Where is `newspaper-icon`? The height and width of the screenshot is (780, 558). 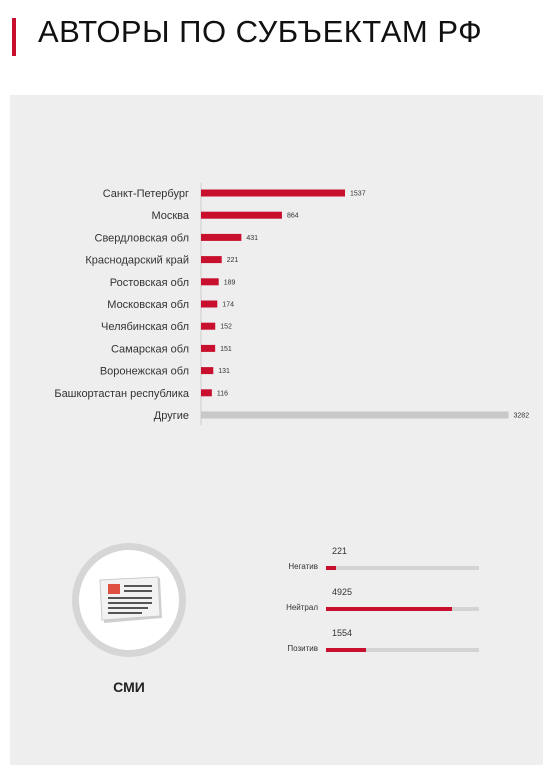 newspaper-icon is located at coordinates (130, 599).